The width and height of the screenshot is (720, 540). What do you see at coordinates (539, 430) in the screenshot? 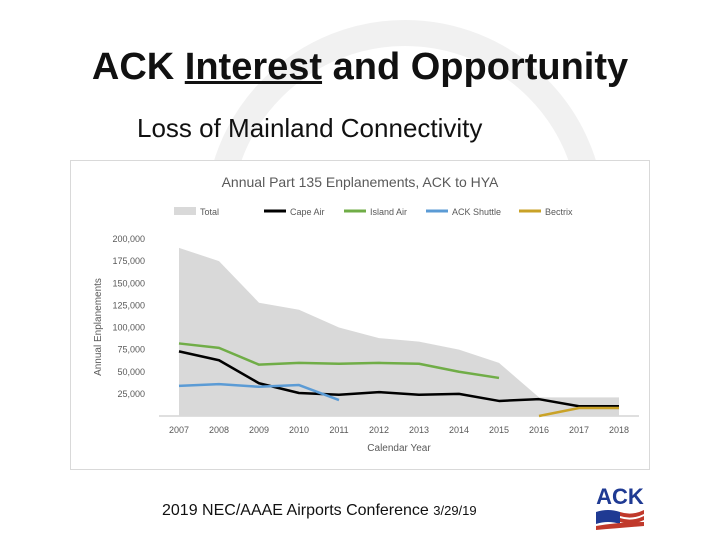
I see `x-tick-label: 2016` at bounding box center [539, 430].